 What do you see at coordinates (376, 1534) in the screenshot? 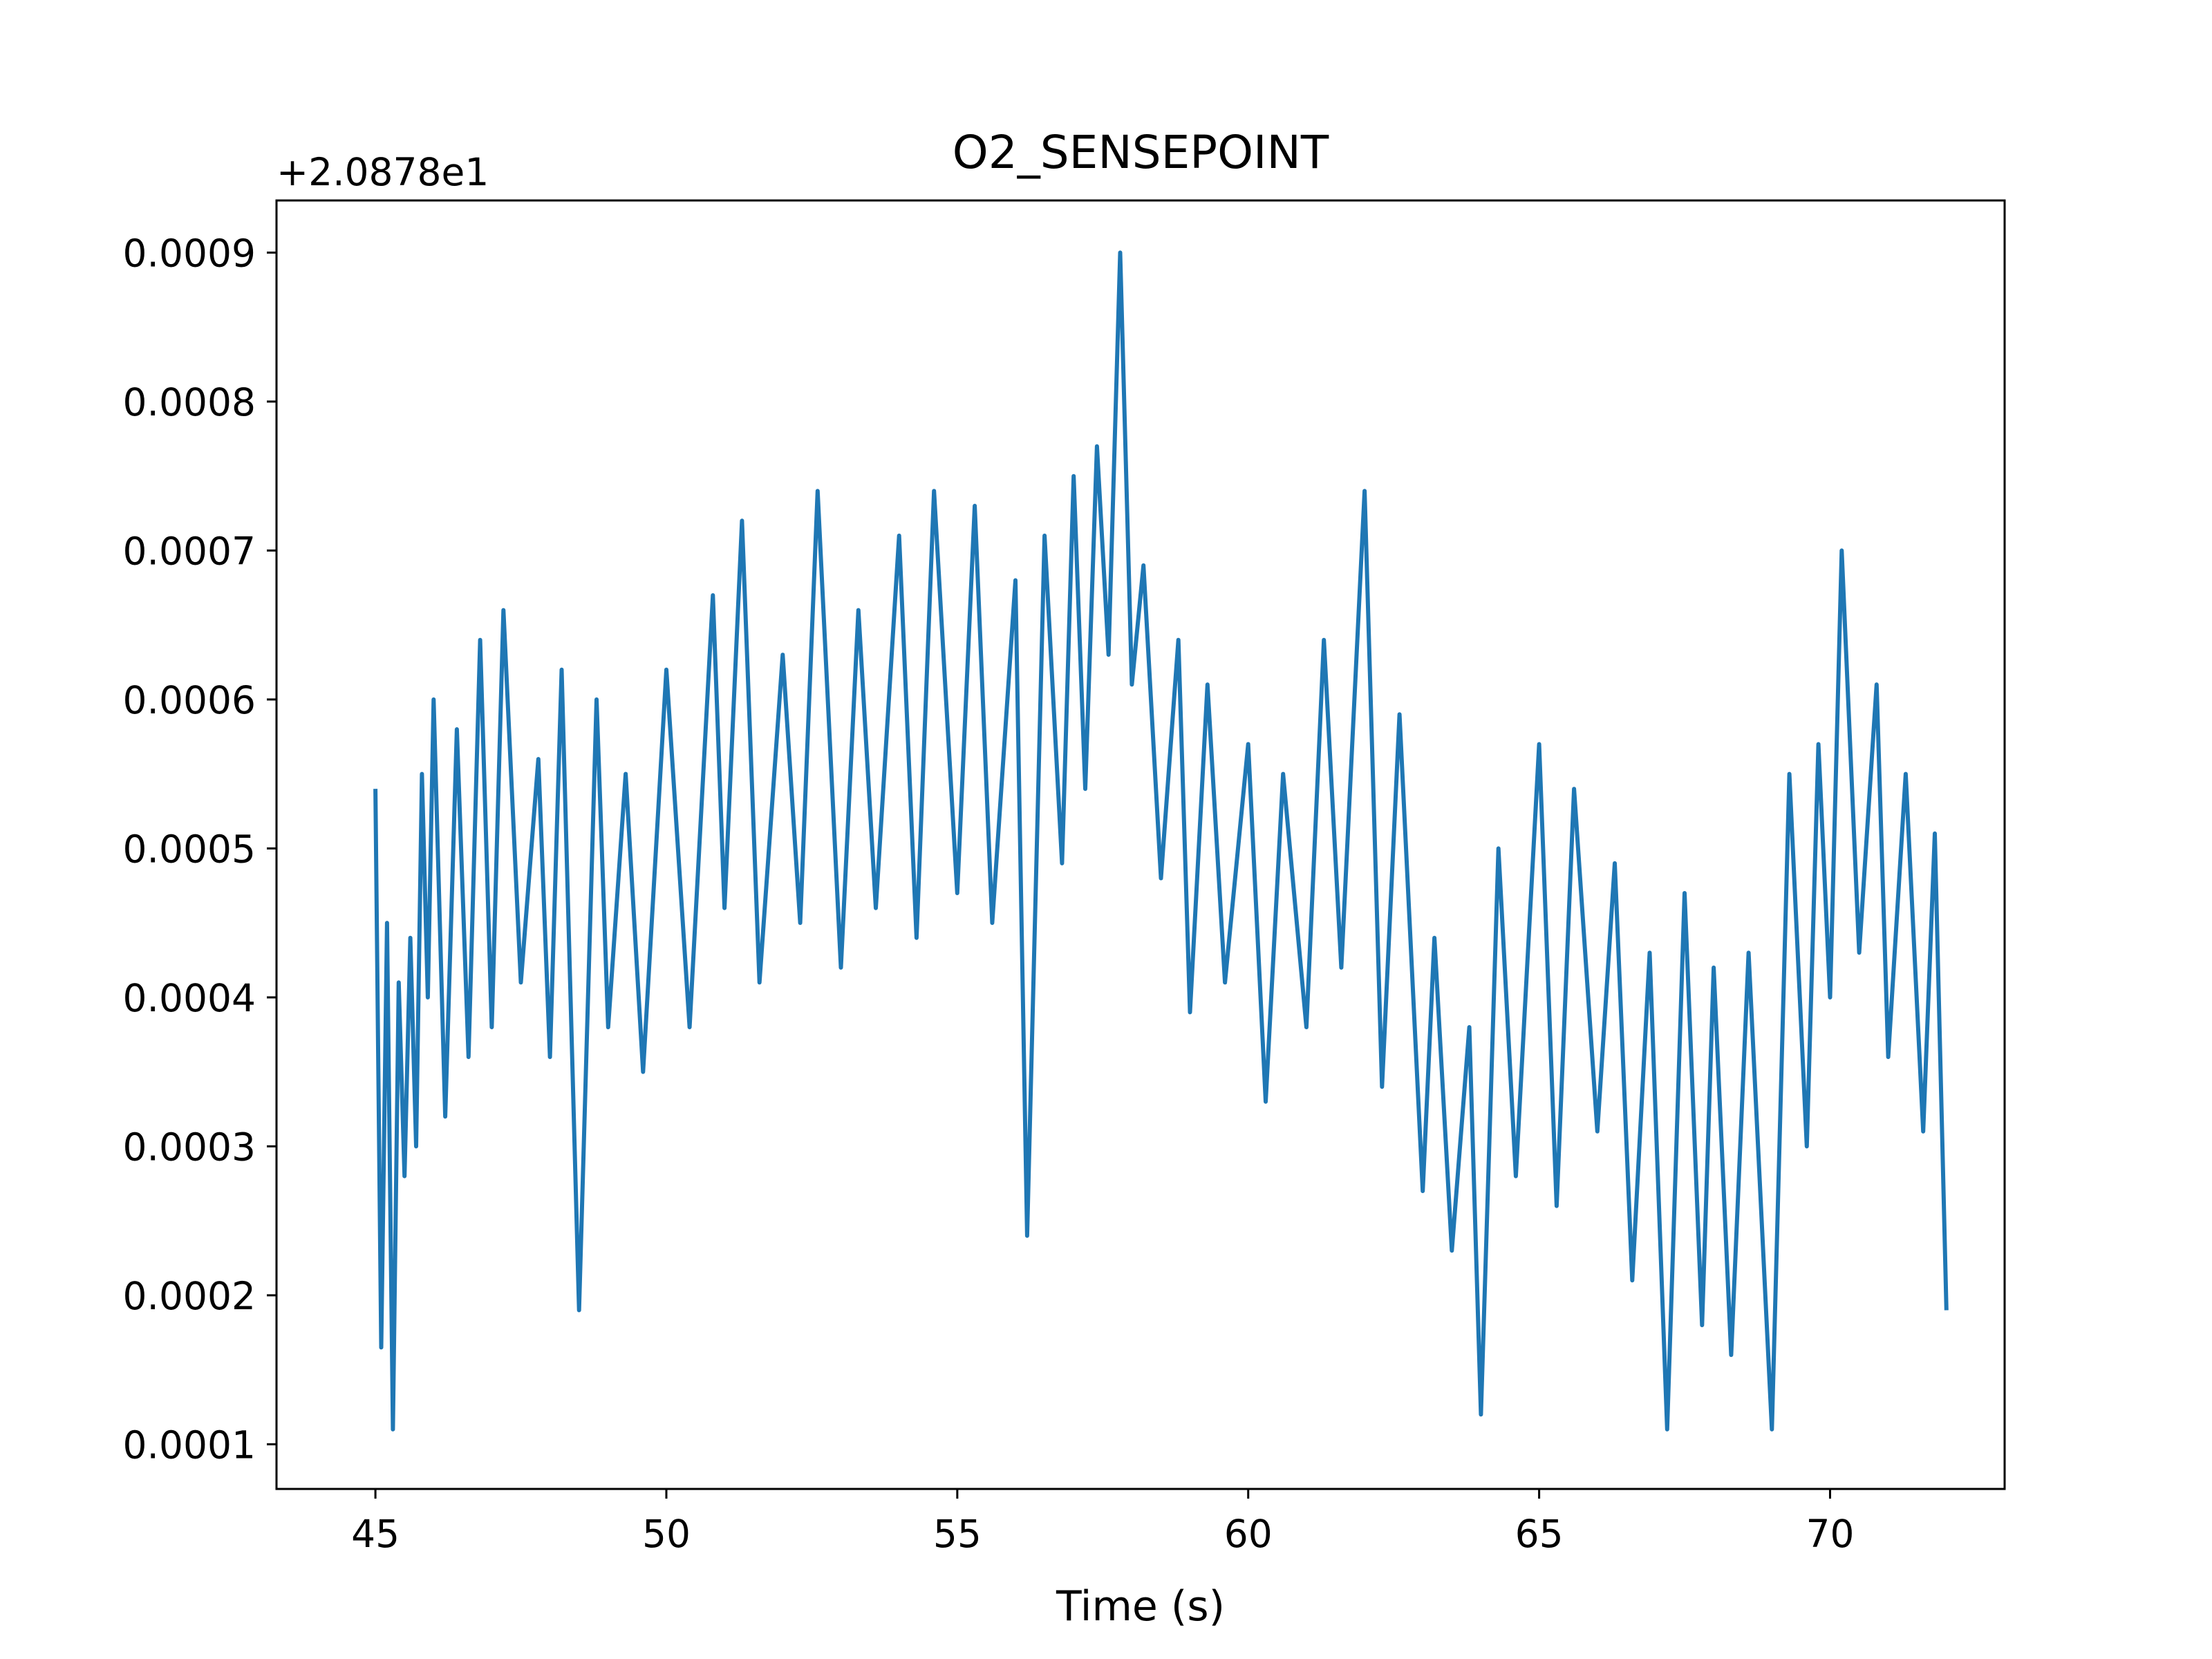
I see `x-tick-label: 45` at bounding box center [376, 1534].